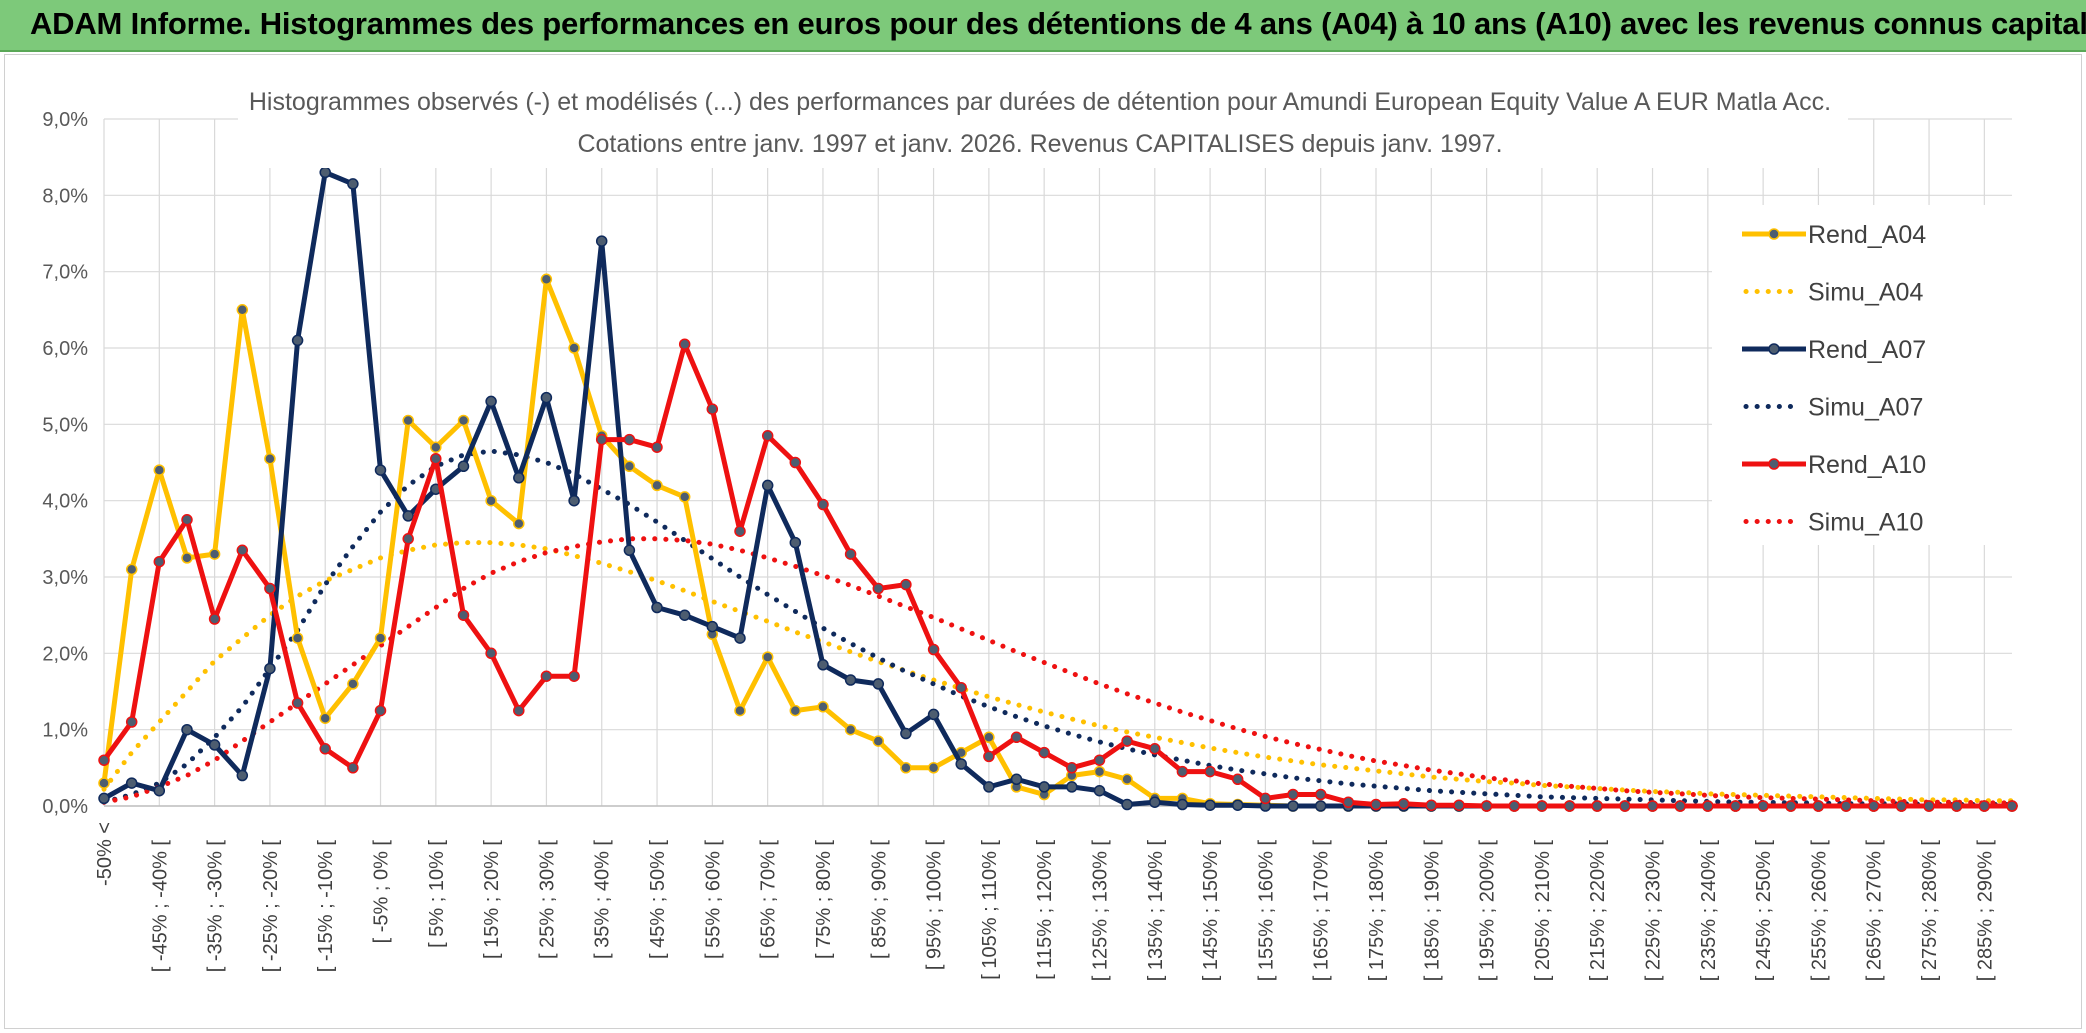 The width and height of the screenshot is (2086, 1033). I want to click on x-tick-label: [ 115% ; 120% [, so click(1045, 910).